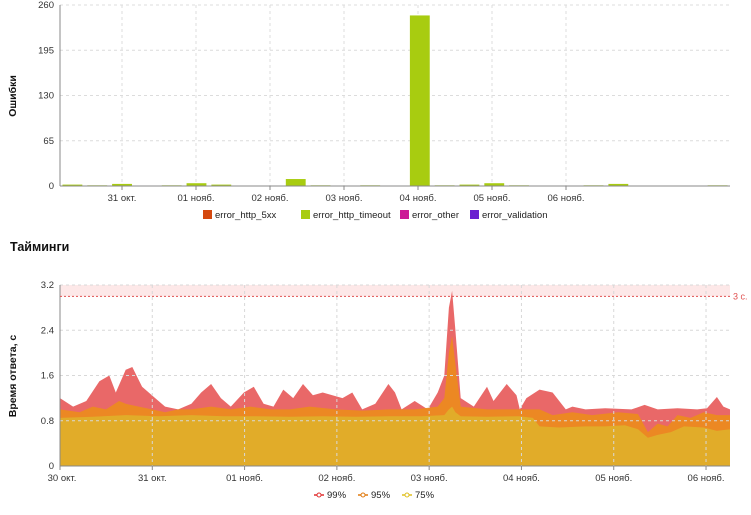 The height and width of the screenshot is (515, 751). Describe the element at coordinates (46, 96) in the screenshot. I see `errors-y-tick-label: 130` at that location.